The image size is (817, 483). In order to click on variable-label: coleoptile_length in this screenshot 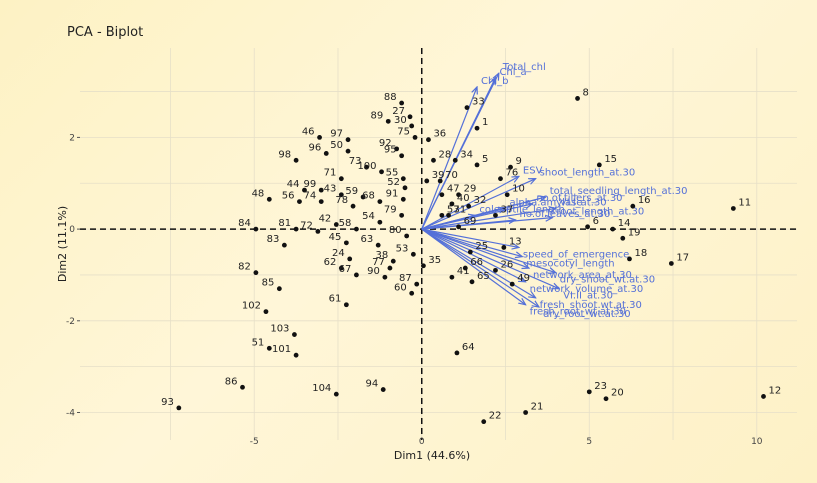, I will do `click(522, 209)`.